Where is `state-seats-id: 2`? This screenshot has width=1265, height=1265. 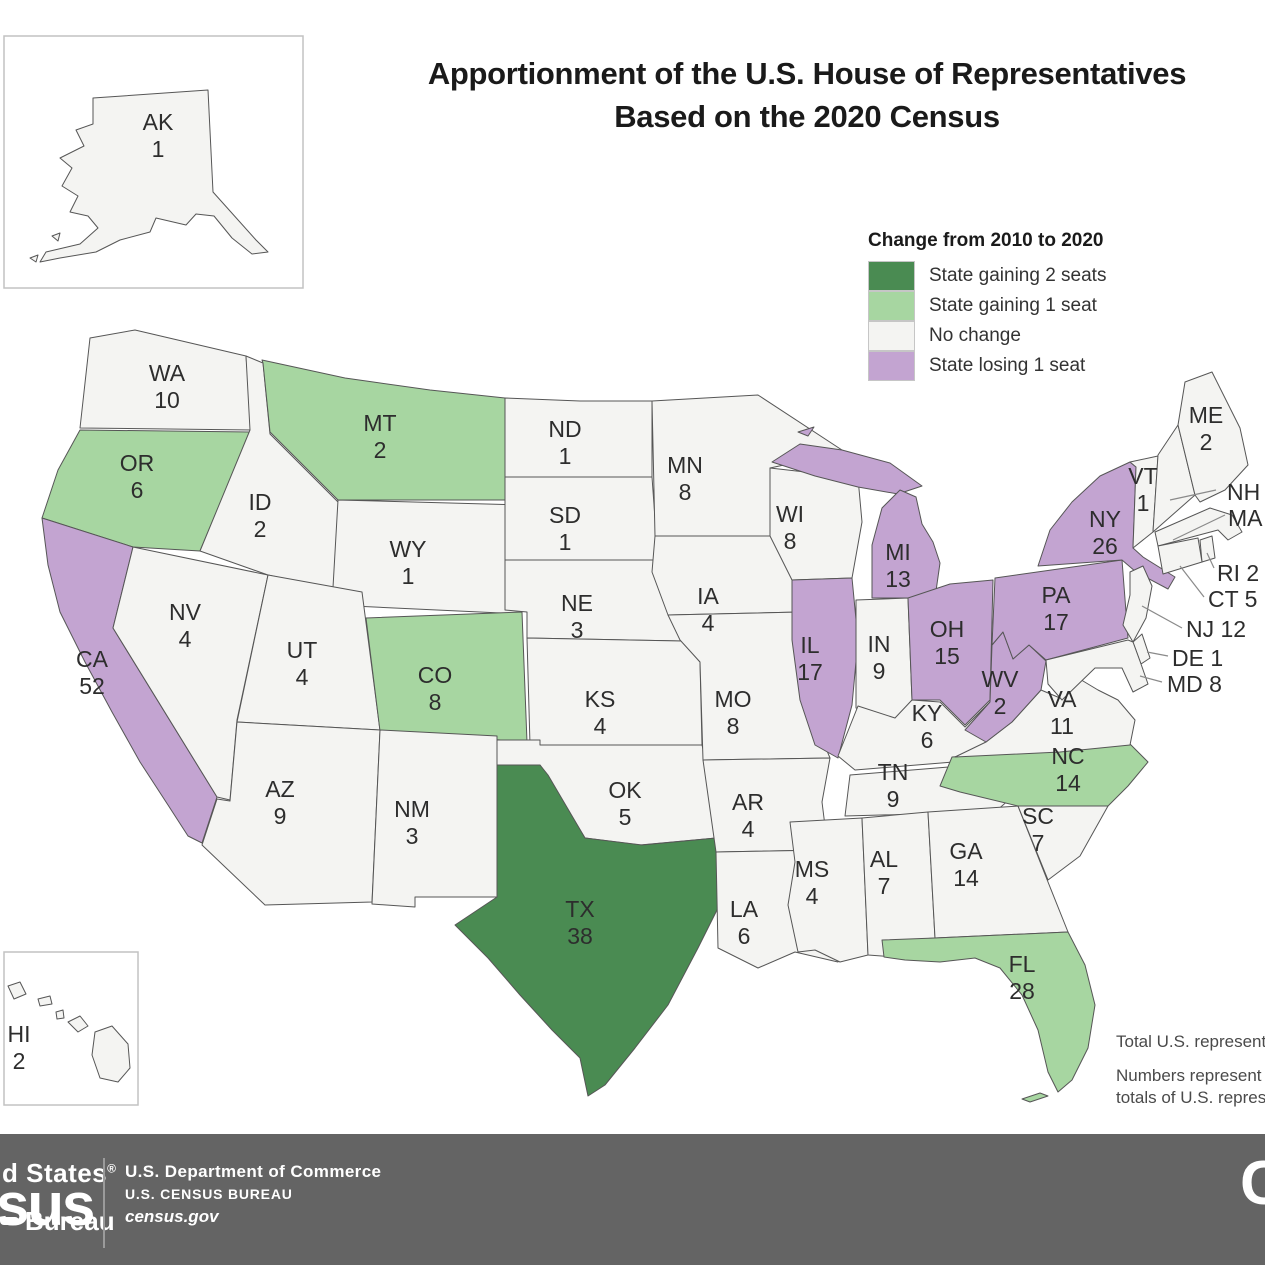
state-seats-id: 2 is located at coordinates (260, 529).